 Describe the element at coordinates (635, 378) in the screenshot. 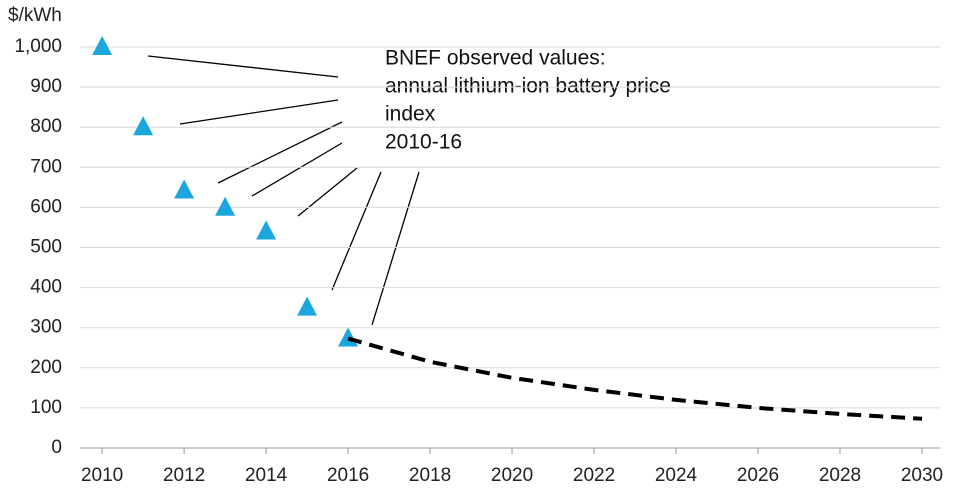

I see `projection-line` at that location.